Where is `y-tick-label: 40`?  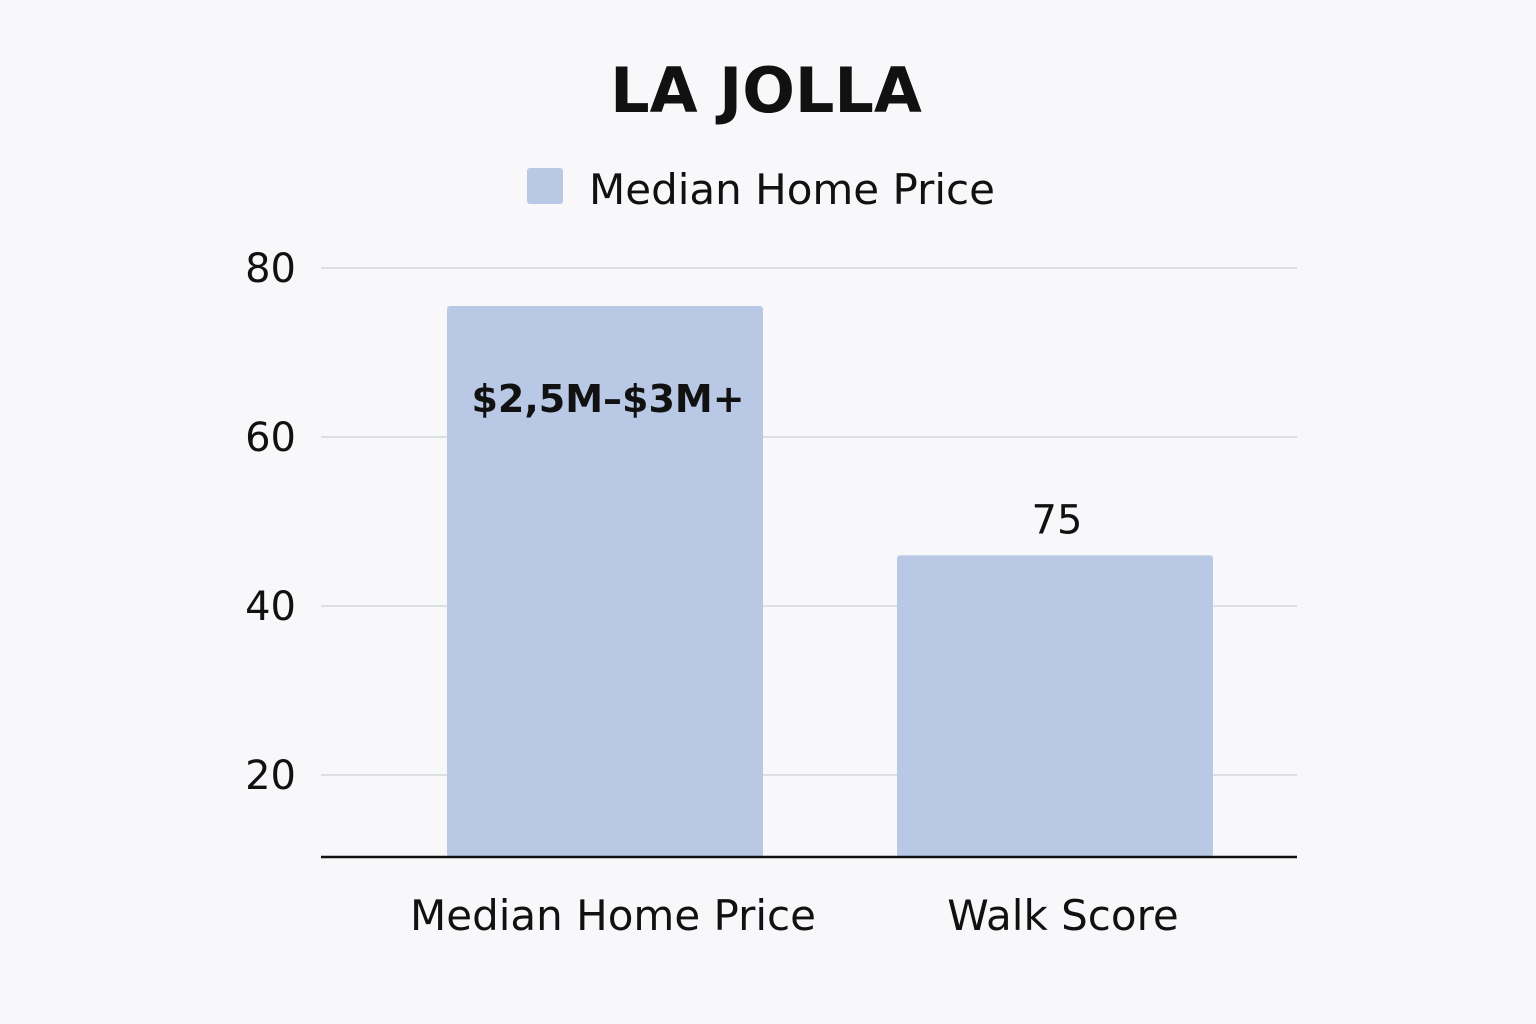
y-tick-label: 40 is located at coordinates (270, 607).